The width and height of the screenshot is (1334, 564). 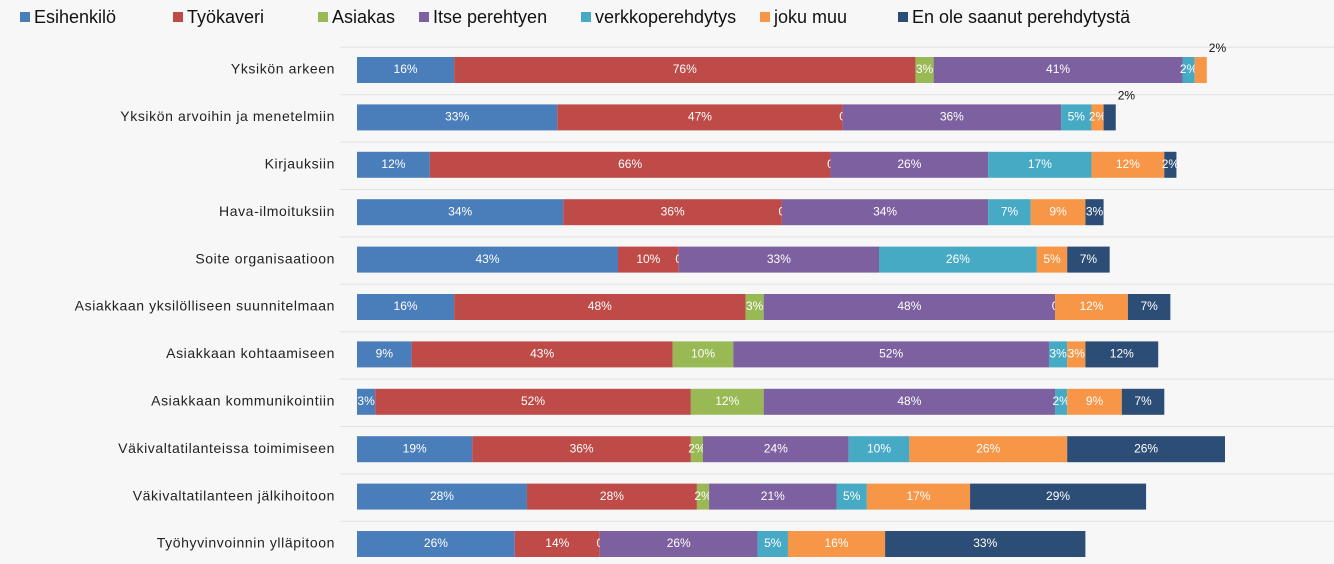 What do you see at coordinates (75, 17) in the screenshot?
I see `legend-label: Esihenkilö` at bounding box center [75, 17].